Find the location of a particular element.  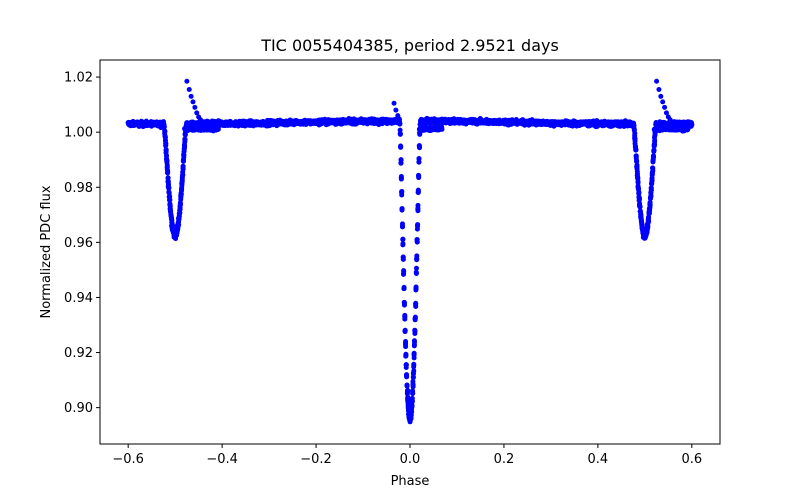

chart-title: TIC 0055404385, period 2.9521 days is located at coordinates (409, 45).